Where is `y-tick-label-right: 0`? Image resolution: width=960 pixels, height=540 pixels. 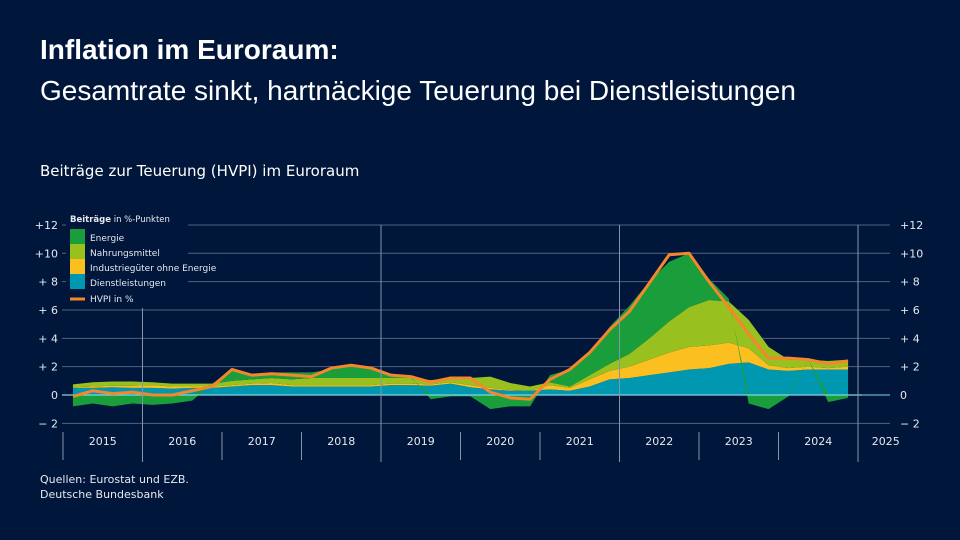 y-tick-label-right: 0 is located at coordinates (903, 395).